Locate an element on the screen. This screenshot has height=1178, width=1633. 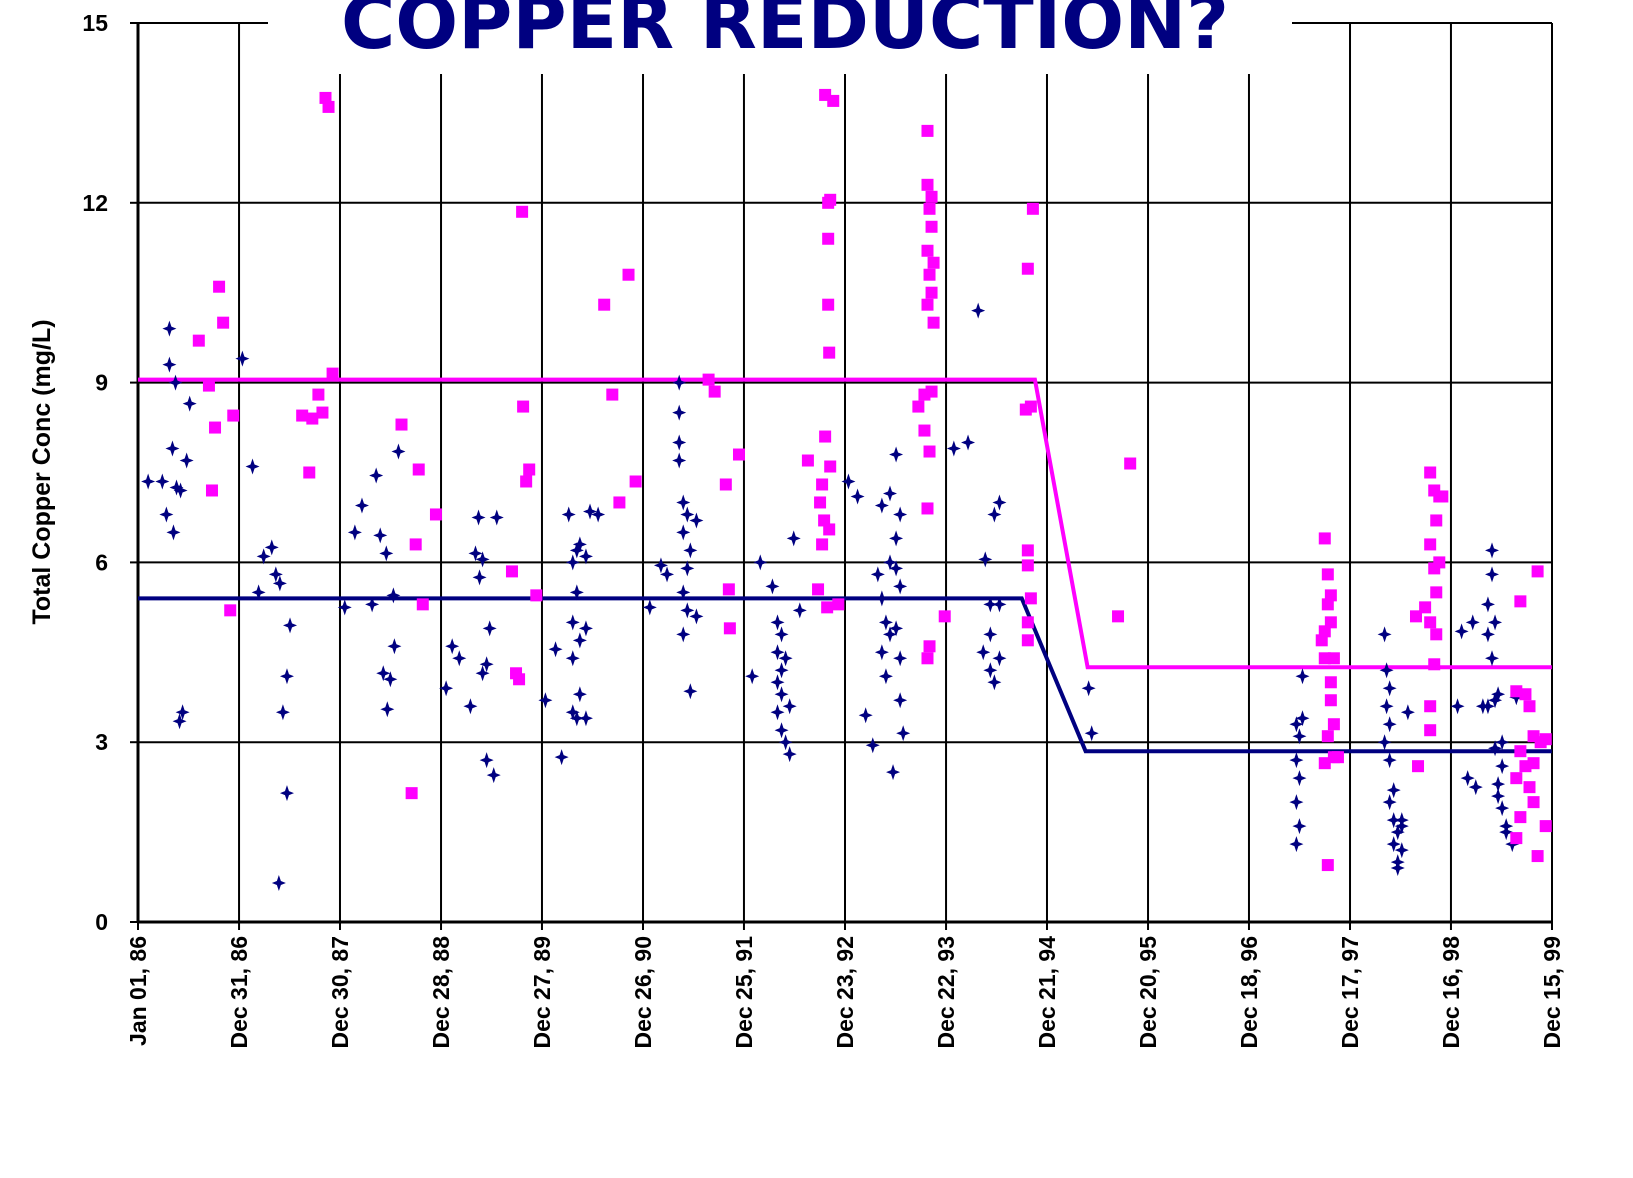
step-line is located at coordinates (845, 675).